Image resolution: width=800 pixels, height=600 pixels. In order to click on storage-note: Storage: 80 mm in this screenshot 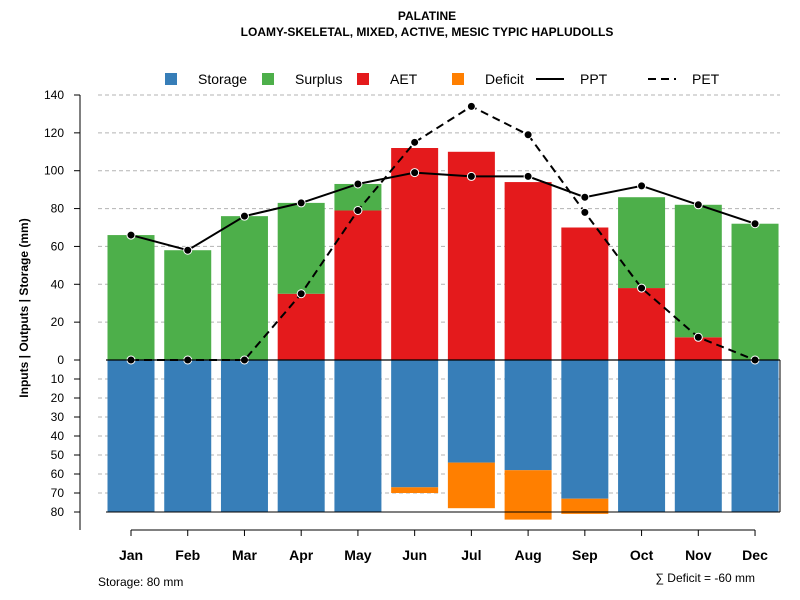, I will do `click(140, 582)`.